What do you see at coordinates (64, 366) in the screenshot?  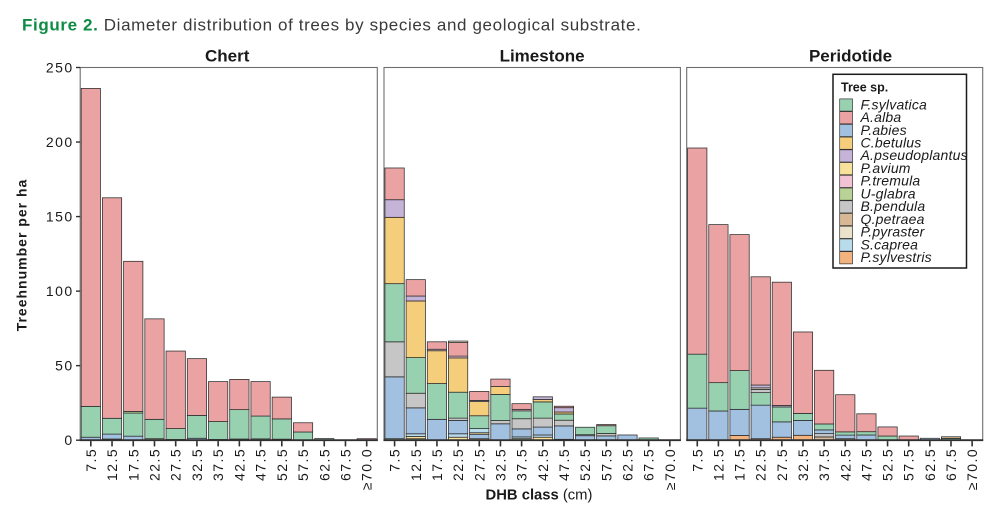 I see `svg-text: 50` at bounding box center [64, 366].